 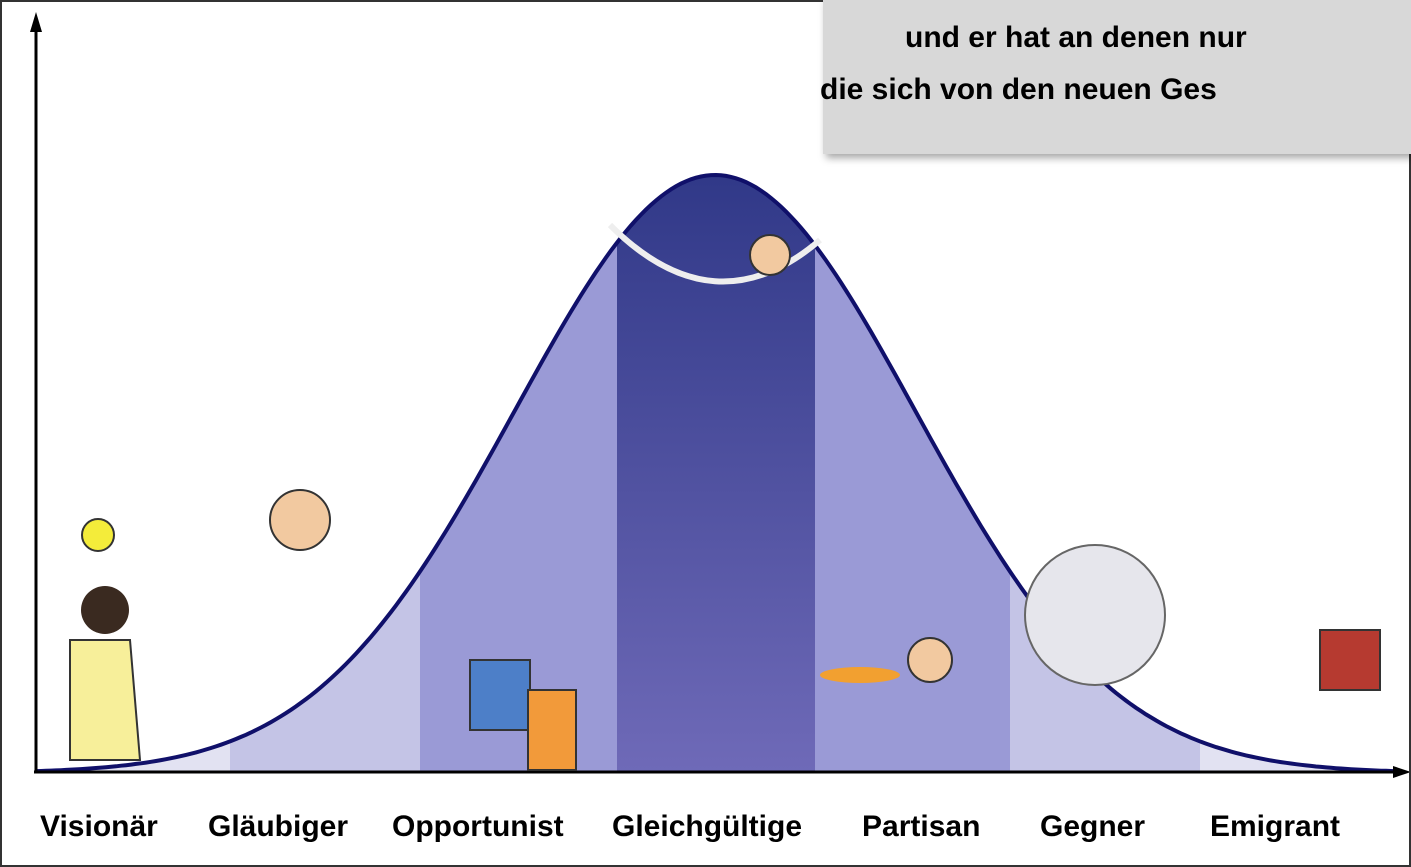 I want to click on visionary, so click(x=105, y=700).